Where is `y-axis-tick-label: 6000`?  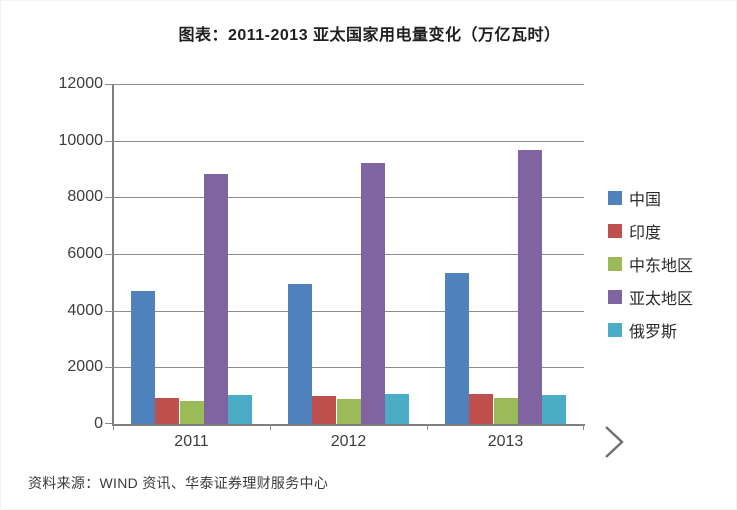 y-axis-tick-label: 6000 is located at coordinates (85, 253).